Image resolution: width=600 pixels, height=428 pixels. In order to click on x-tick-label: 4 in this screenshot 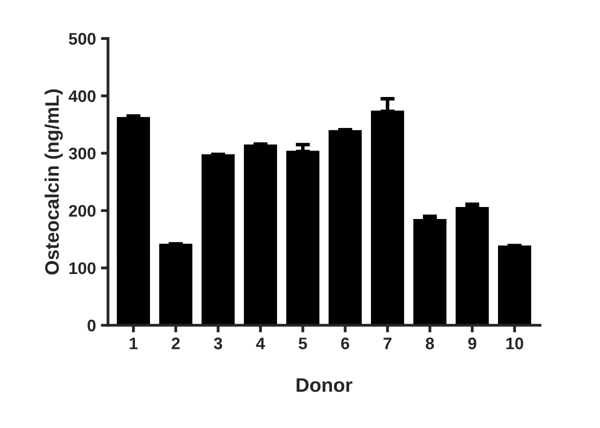, I will do `click(261, 344)`.